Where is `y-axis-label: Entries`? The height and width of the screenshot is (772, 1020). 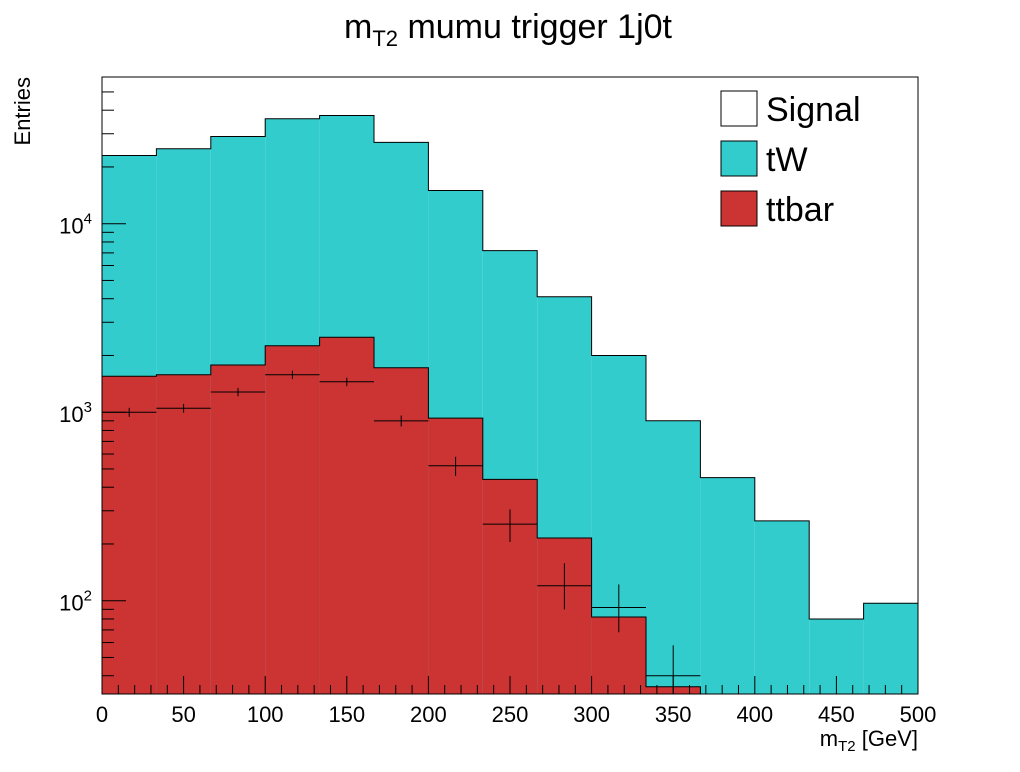
y-axis-label: Entries is located at coordinates (22, 111).